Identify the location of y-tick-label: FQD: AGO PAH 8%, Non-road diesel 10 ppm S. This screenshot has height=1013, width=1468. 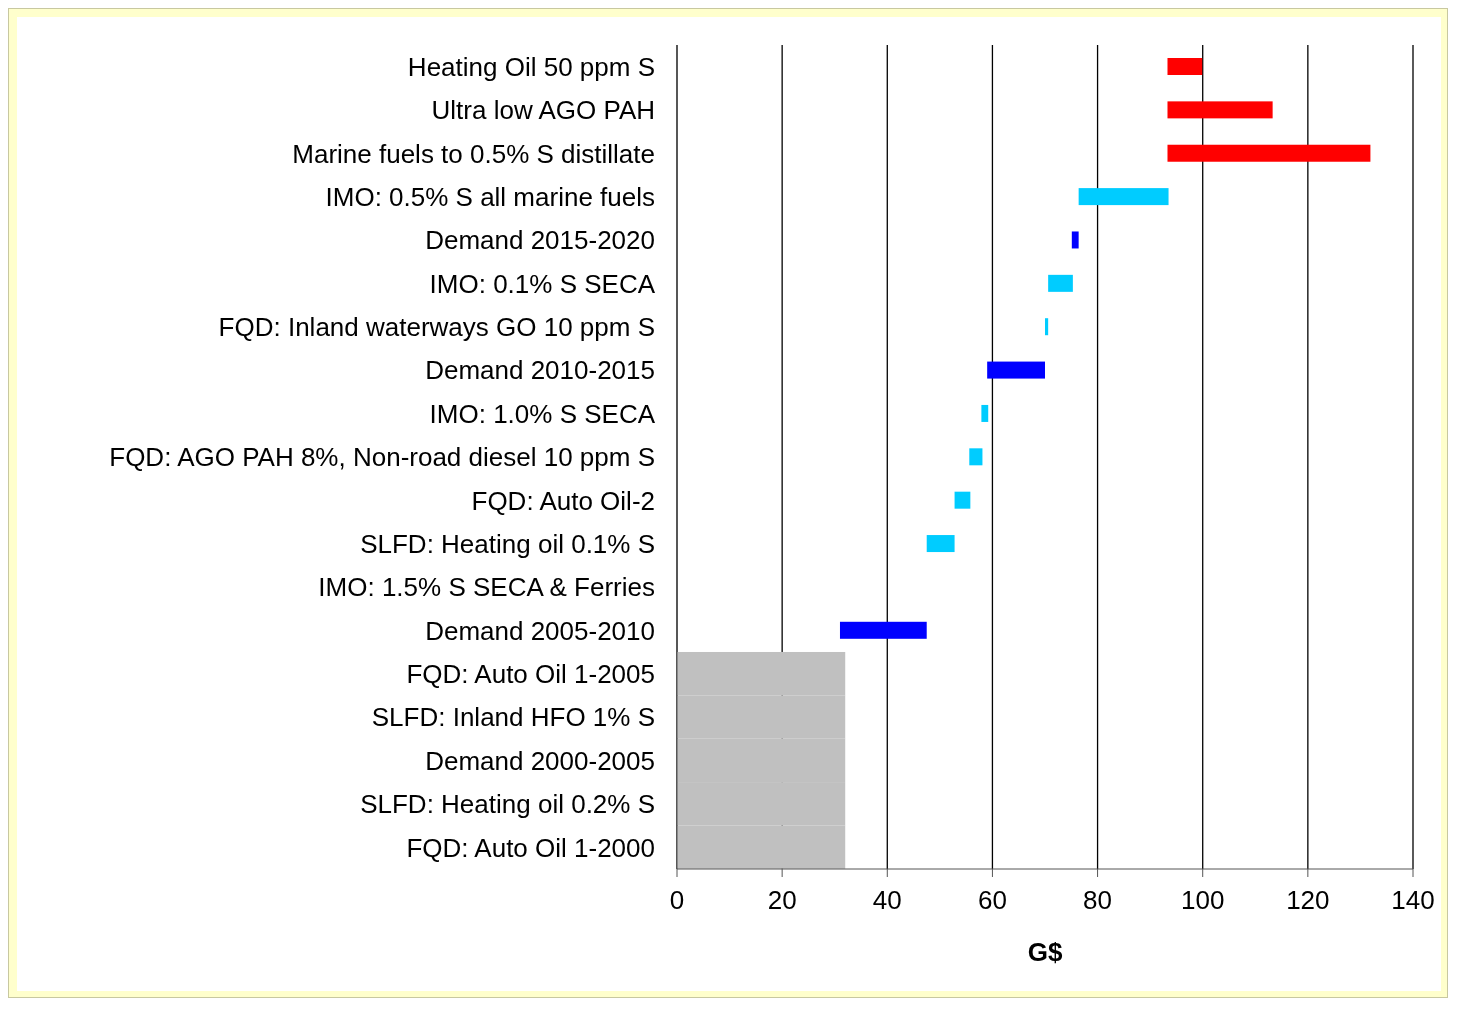
(382, 457).